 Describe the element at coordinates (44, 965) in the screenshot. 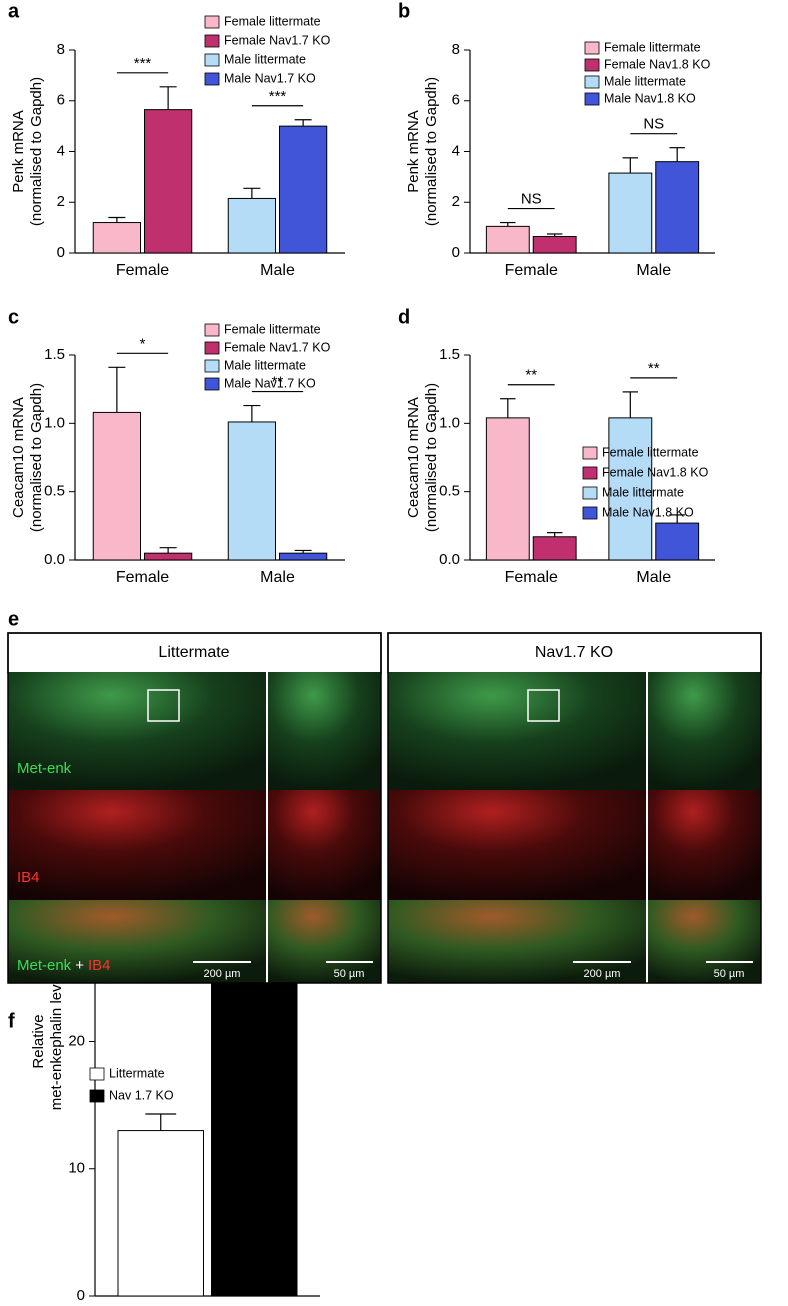

I see `merge-label-part: Met-enk` at that location.